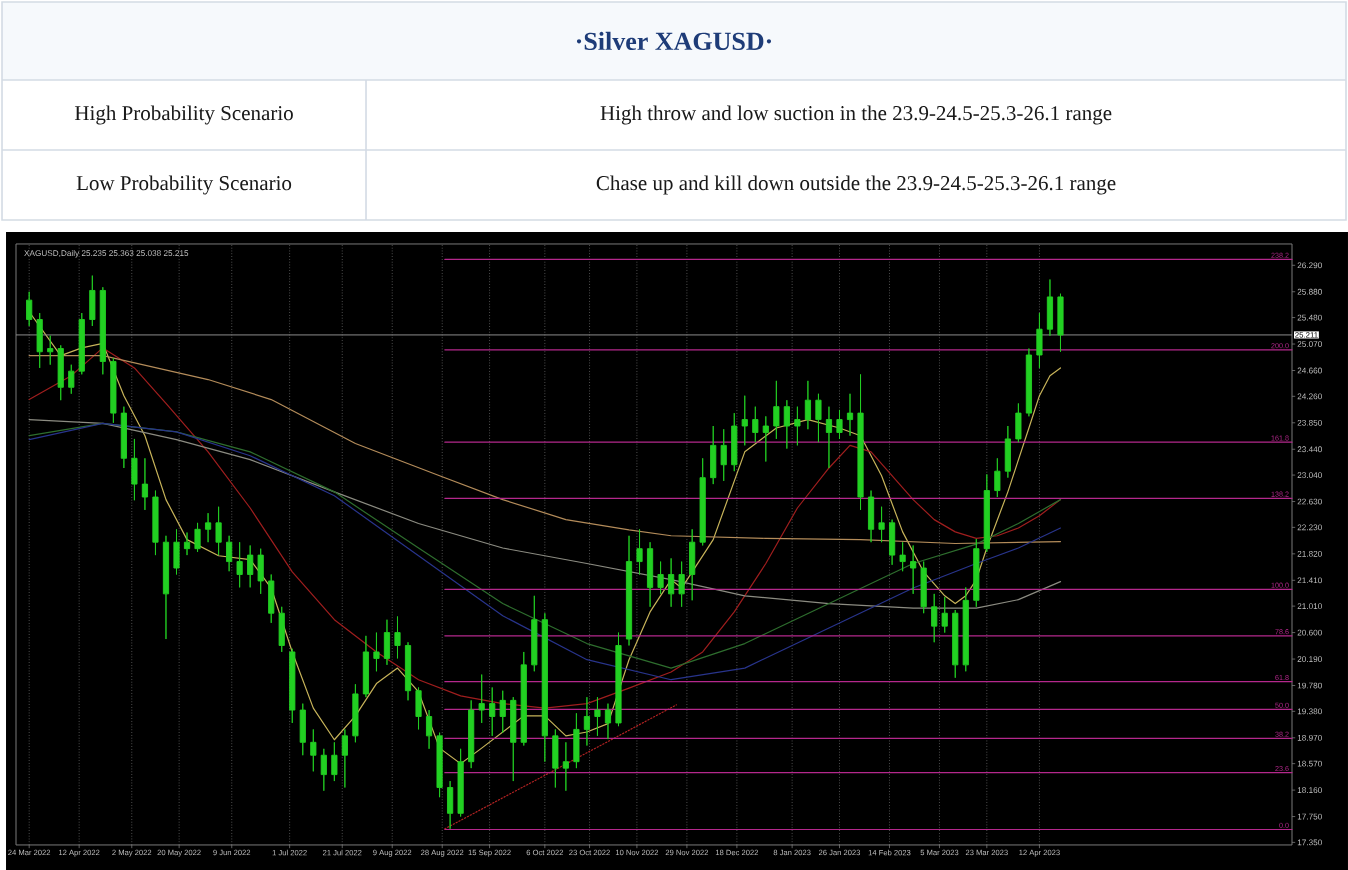  Describe the element at coordinates (856, 115) in the screenshot. I see `text: High throw and low suction in the 23.9-24.5-25.3-26.1 range` at that location.